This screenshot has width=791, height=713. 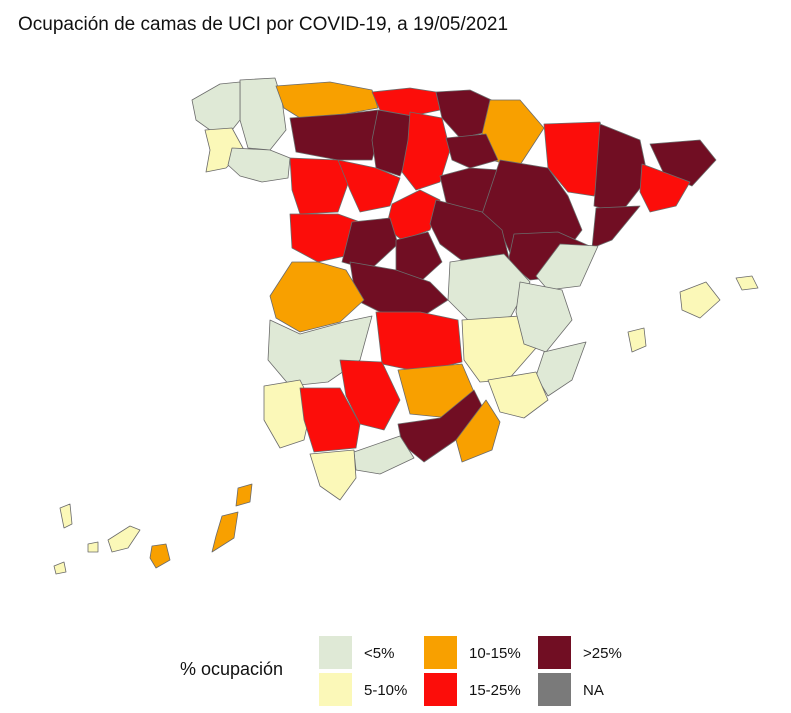 What do you see at coordinates (263, 114) in the screenshot?
I see `region-lugo` at bounding box center [263, 114].